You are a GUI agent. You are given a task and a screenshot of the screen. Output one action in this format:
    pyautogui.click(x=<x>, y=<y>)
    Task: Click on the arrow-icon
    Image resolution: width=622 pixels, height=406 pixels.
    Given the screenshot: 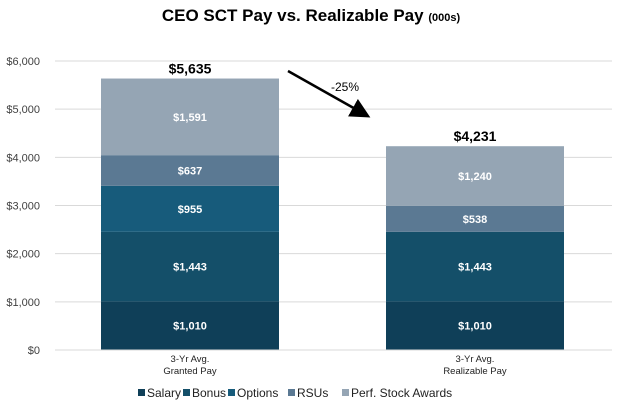 What is the action you would take?
    pyautogui.click(x=329, y=93)
    